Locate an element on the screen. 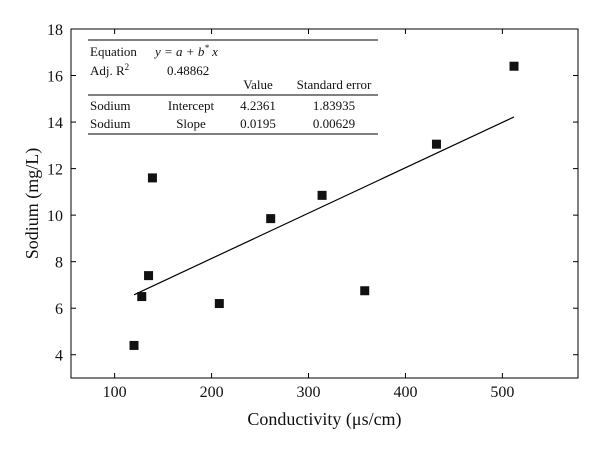 The width and height of the screenshot is (600, 451). y-tick-label: 8 is located at coordinates (59, 263).